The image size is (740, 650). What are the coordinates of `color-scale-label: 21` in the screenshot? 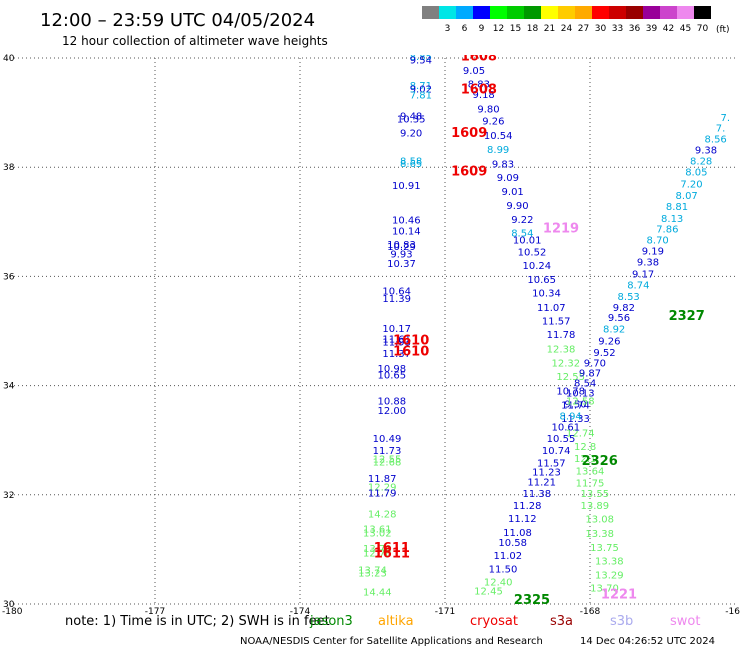 It's located at (549, 29).